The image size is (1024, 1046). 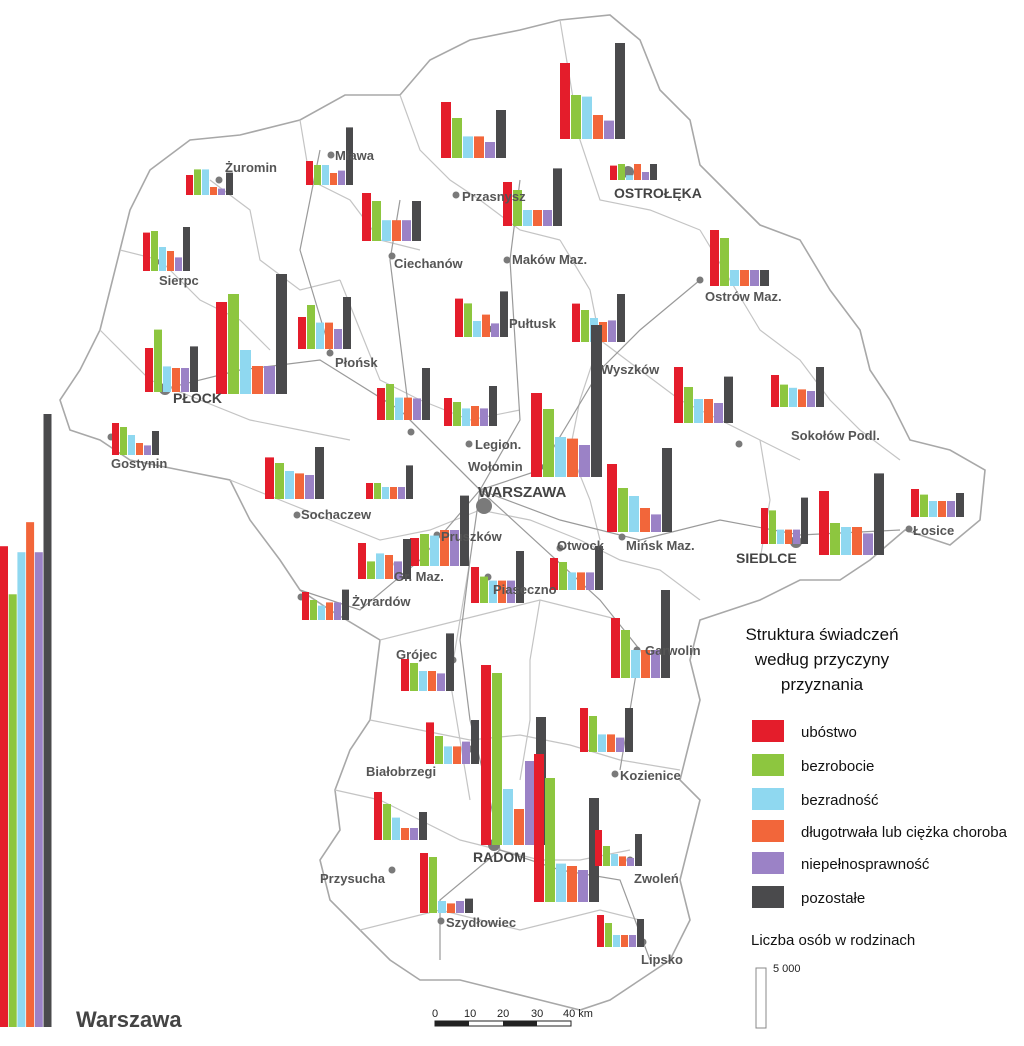 What do you see at coordinates (835, 435) in the screenshot?
I see `label-sokolow: Sokołów Podl.` at bounding box center [835, 435].